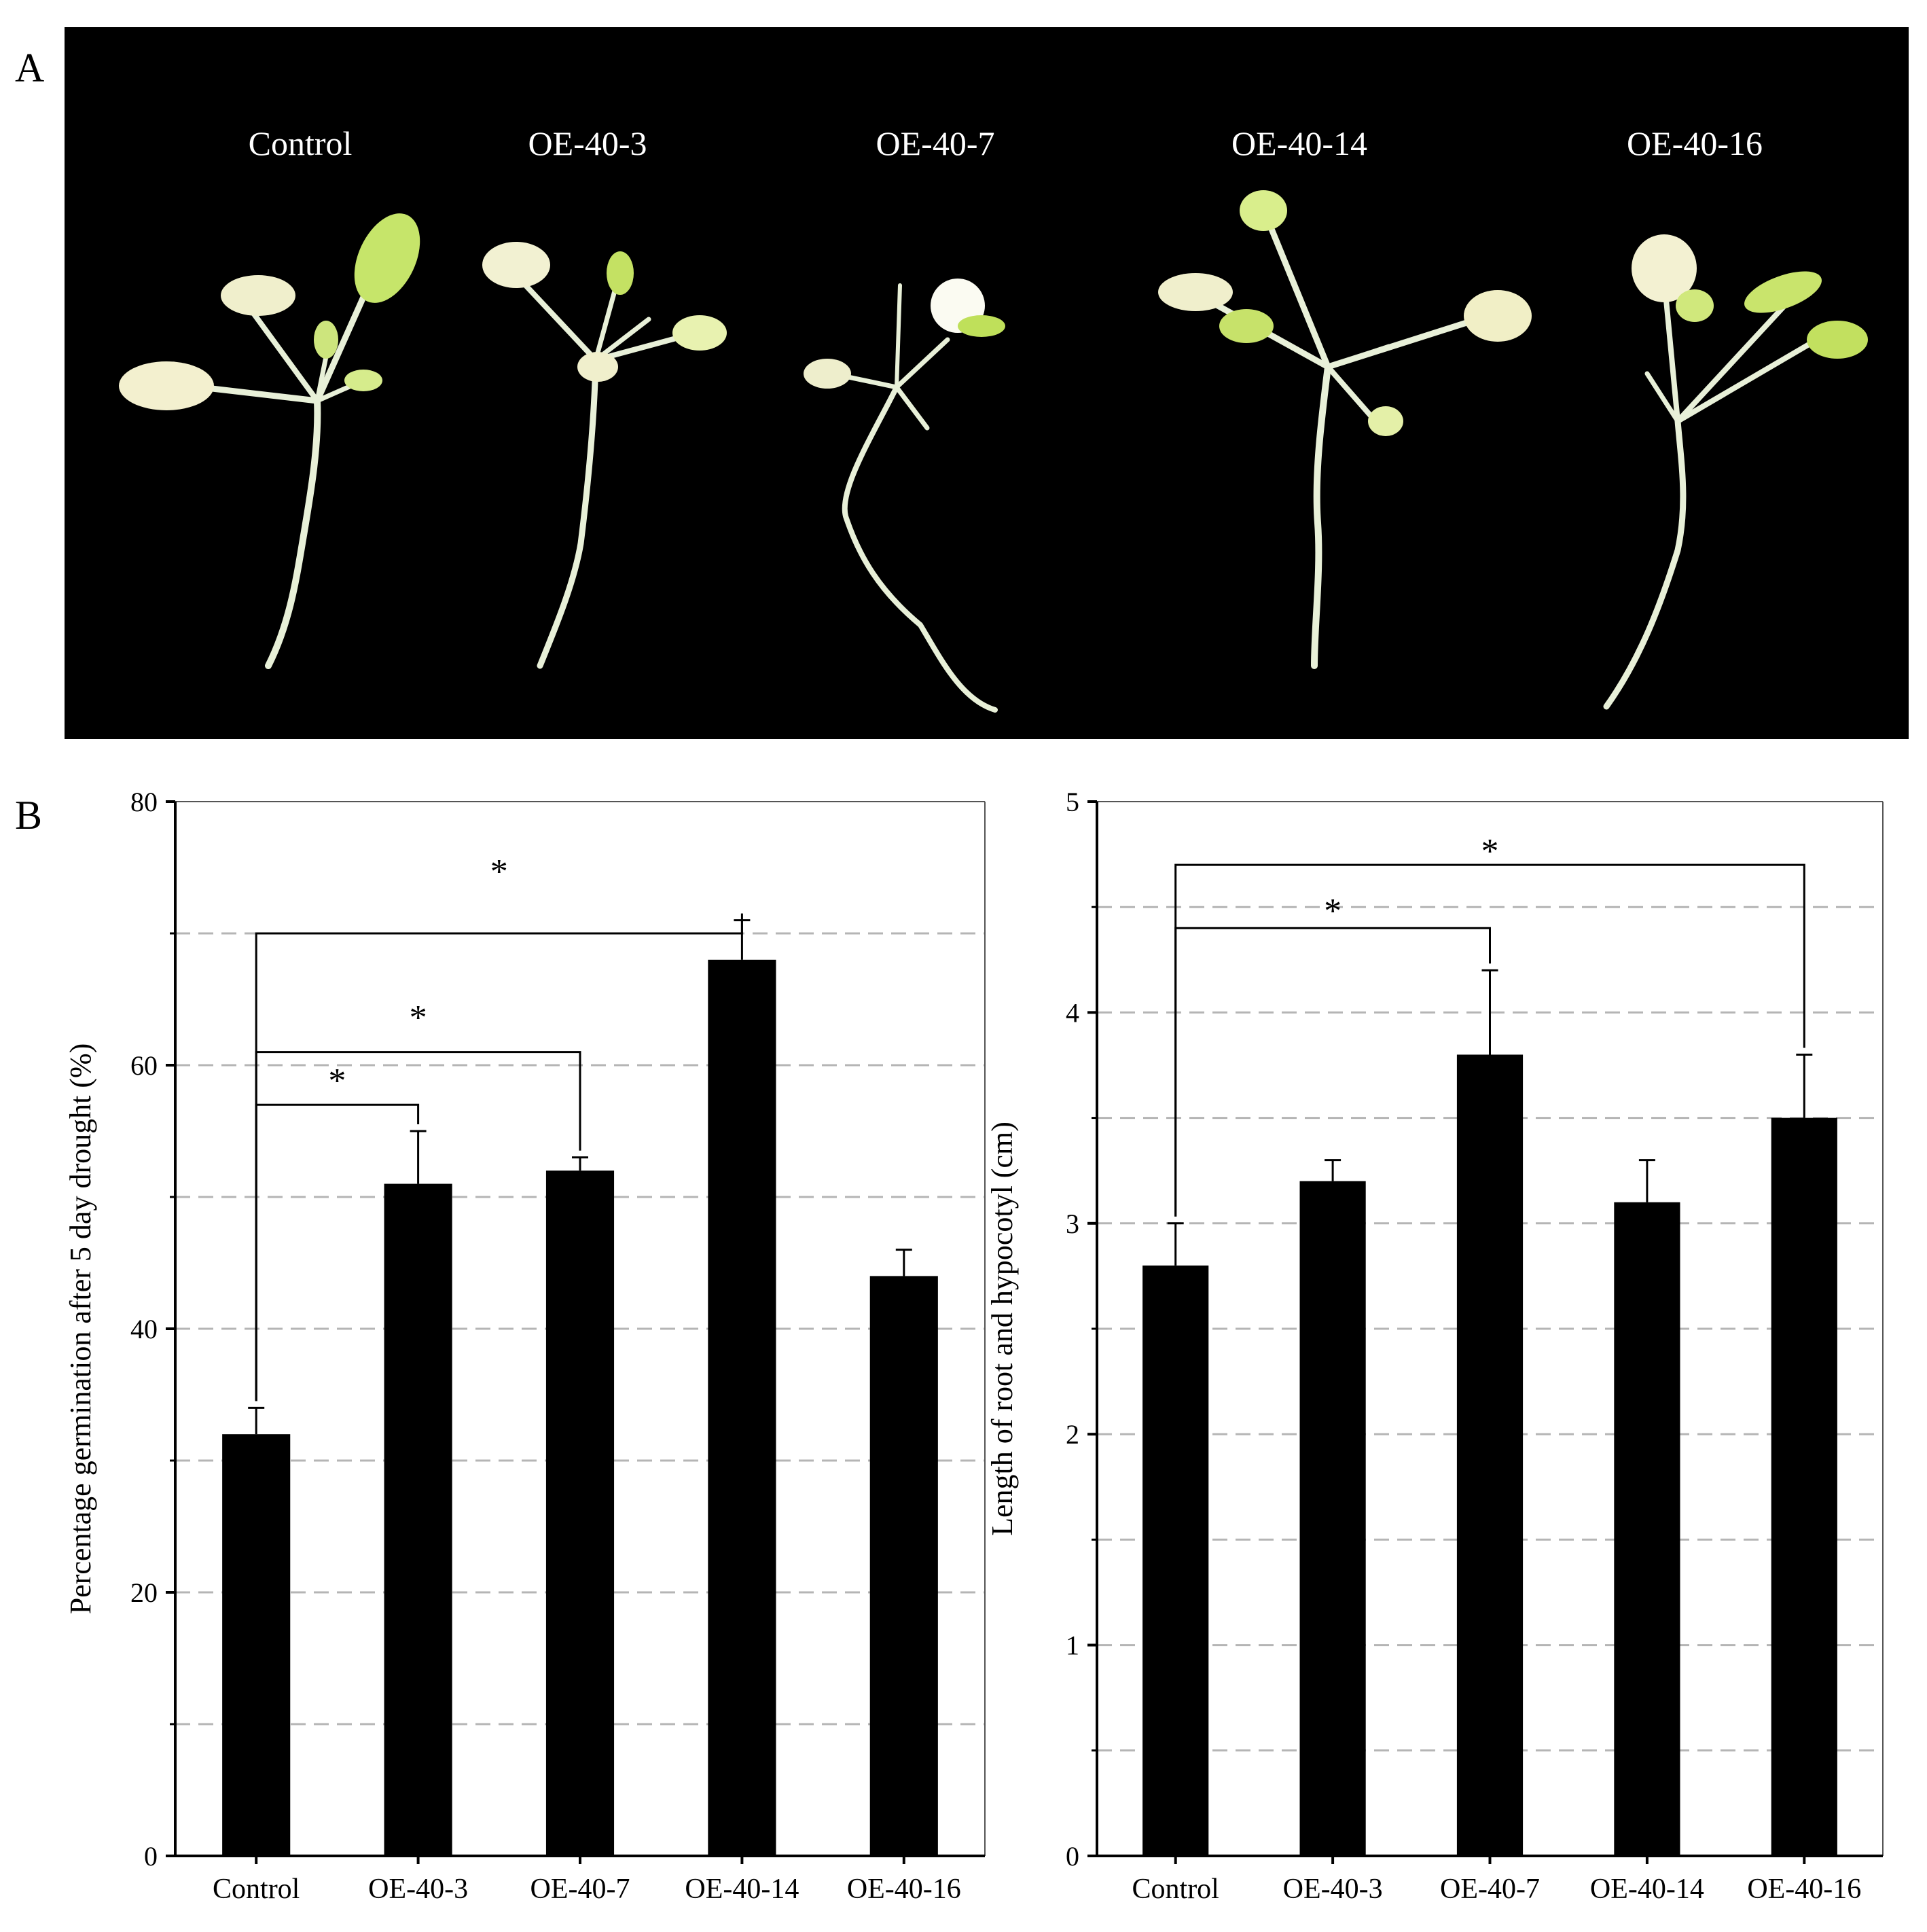  What do you see at coordinates (904, 1889) in the screenshot?
I see `germination-x-tick-label: OE-40-16` at bounding box center [904, 1889].